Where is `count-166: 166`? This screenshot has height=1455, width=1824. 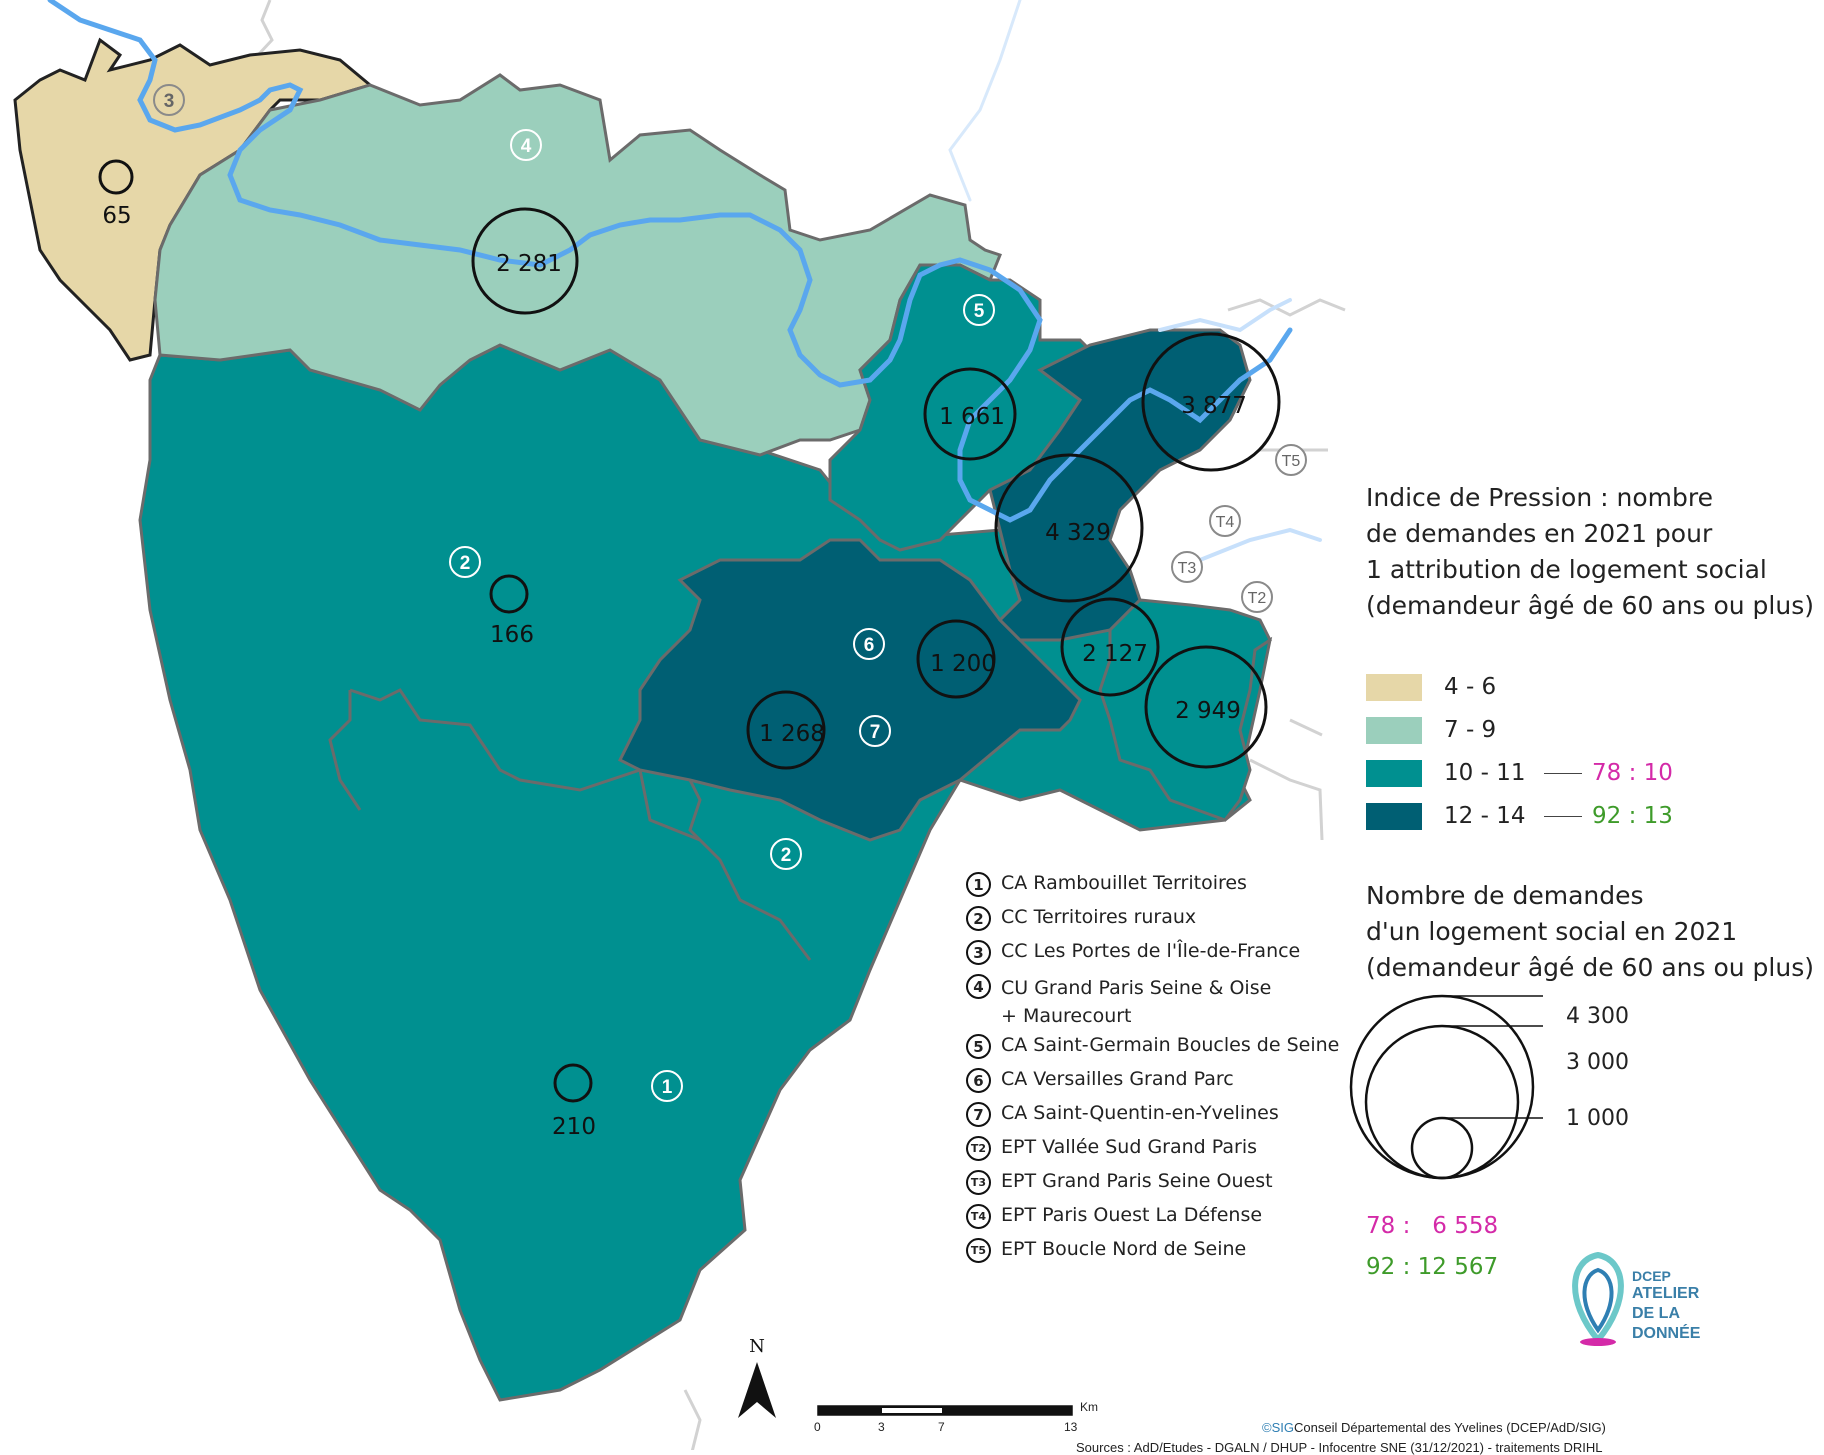 count-166: 166 is located at coordinates (512, 635).